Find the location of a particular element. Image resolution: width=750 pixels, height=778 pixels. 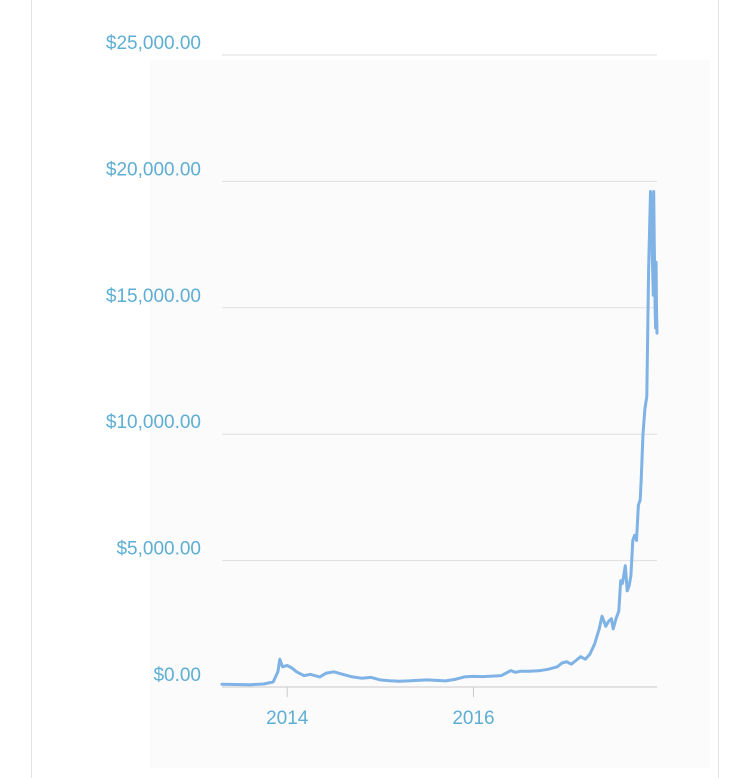

y-tick-label: $10,000.00 is located at coordinates (153, 422).